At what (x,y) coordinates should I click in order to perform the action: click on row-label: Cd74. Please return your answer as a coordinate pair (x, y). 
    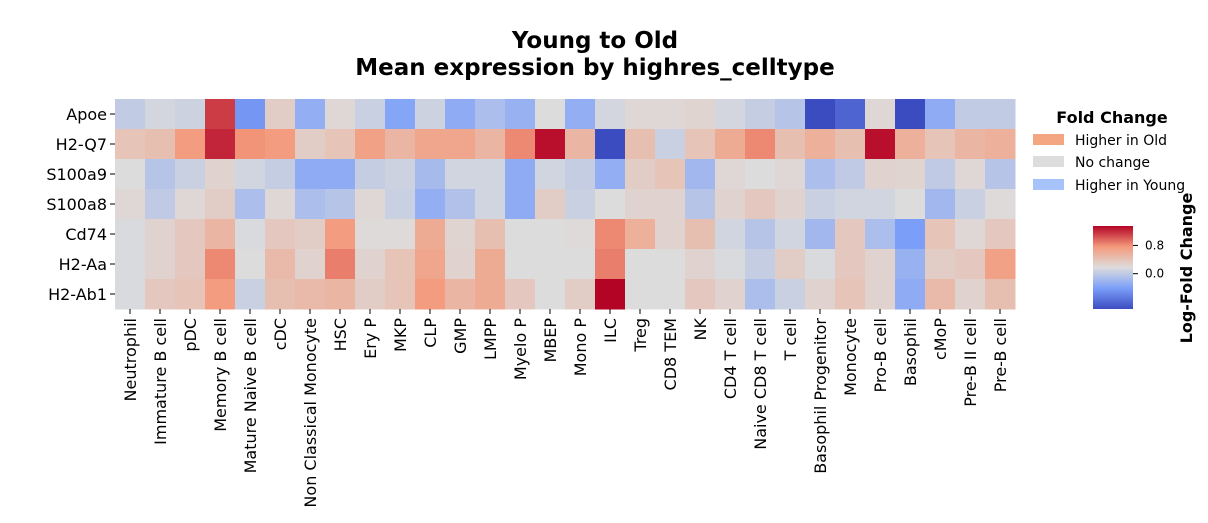
    Looking at the image, I should click on (86, 234).